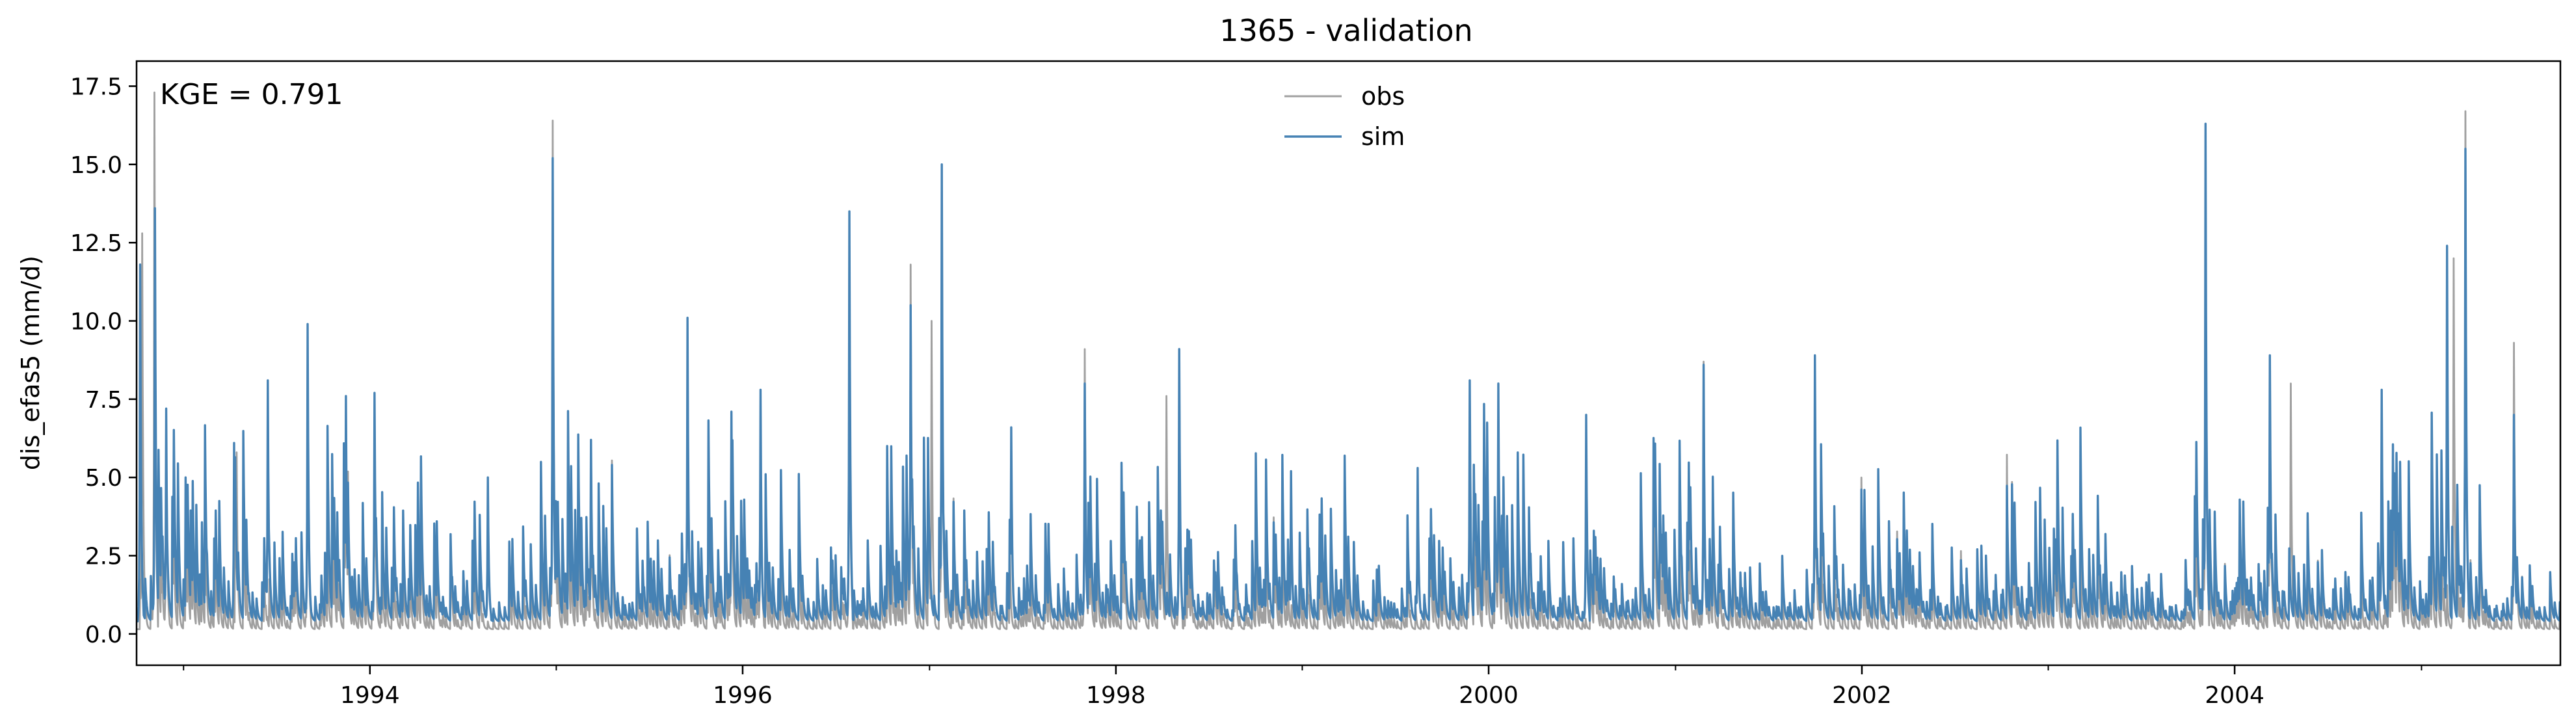 This screenshot has width=2576, height=727. What do you see at coordinates (31, 363) in the screenshot?
I see `y-axis-label: dis_efas5 (mm/d)` at bounding box center [31, 363].